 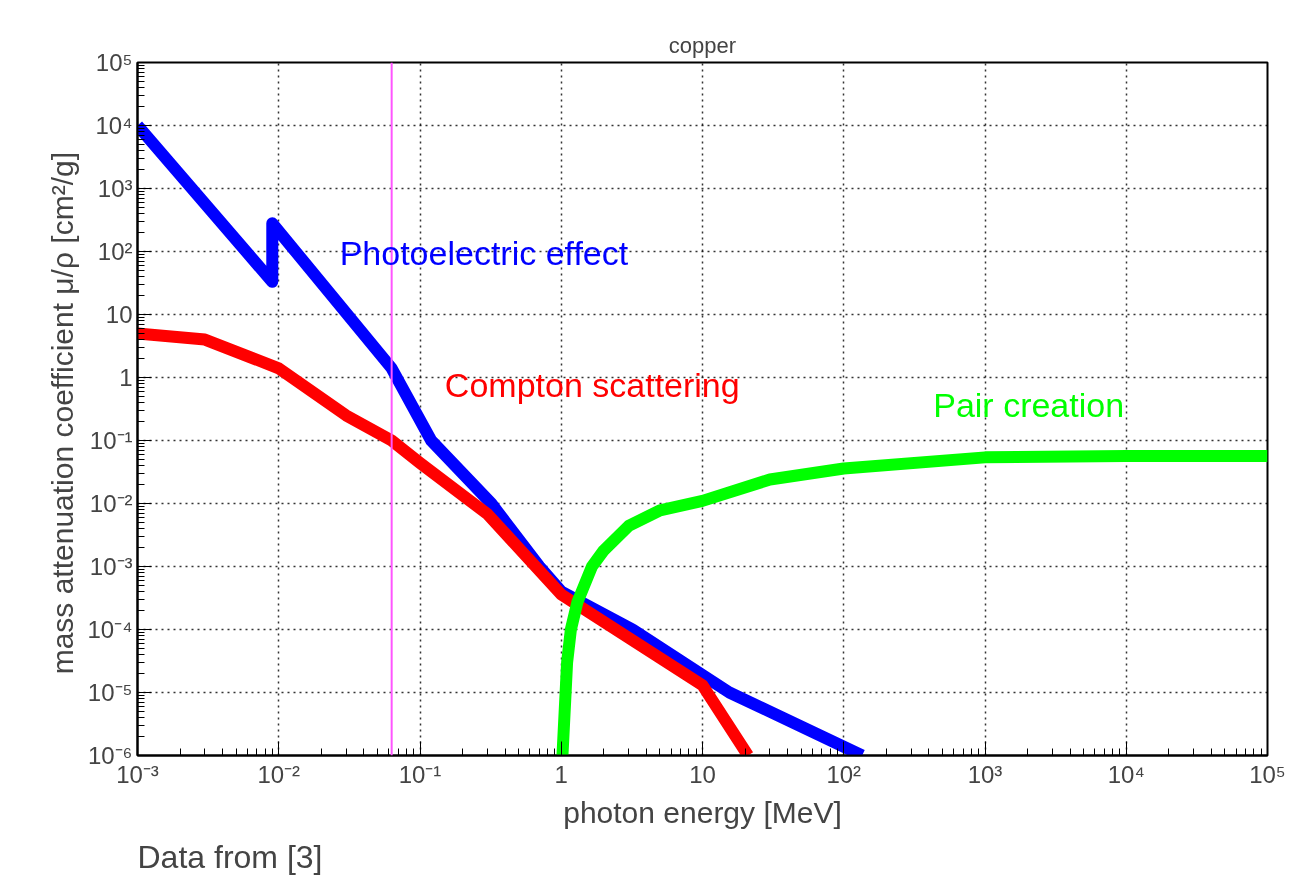 What do you see at coordinates (115, 251) in the screenshot?
I see `y-tick-label: 10²` at bounding box center [115, 251].